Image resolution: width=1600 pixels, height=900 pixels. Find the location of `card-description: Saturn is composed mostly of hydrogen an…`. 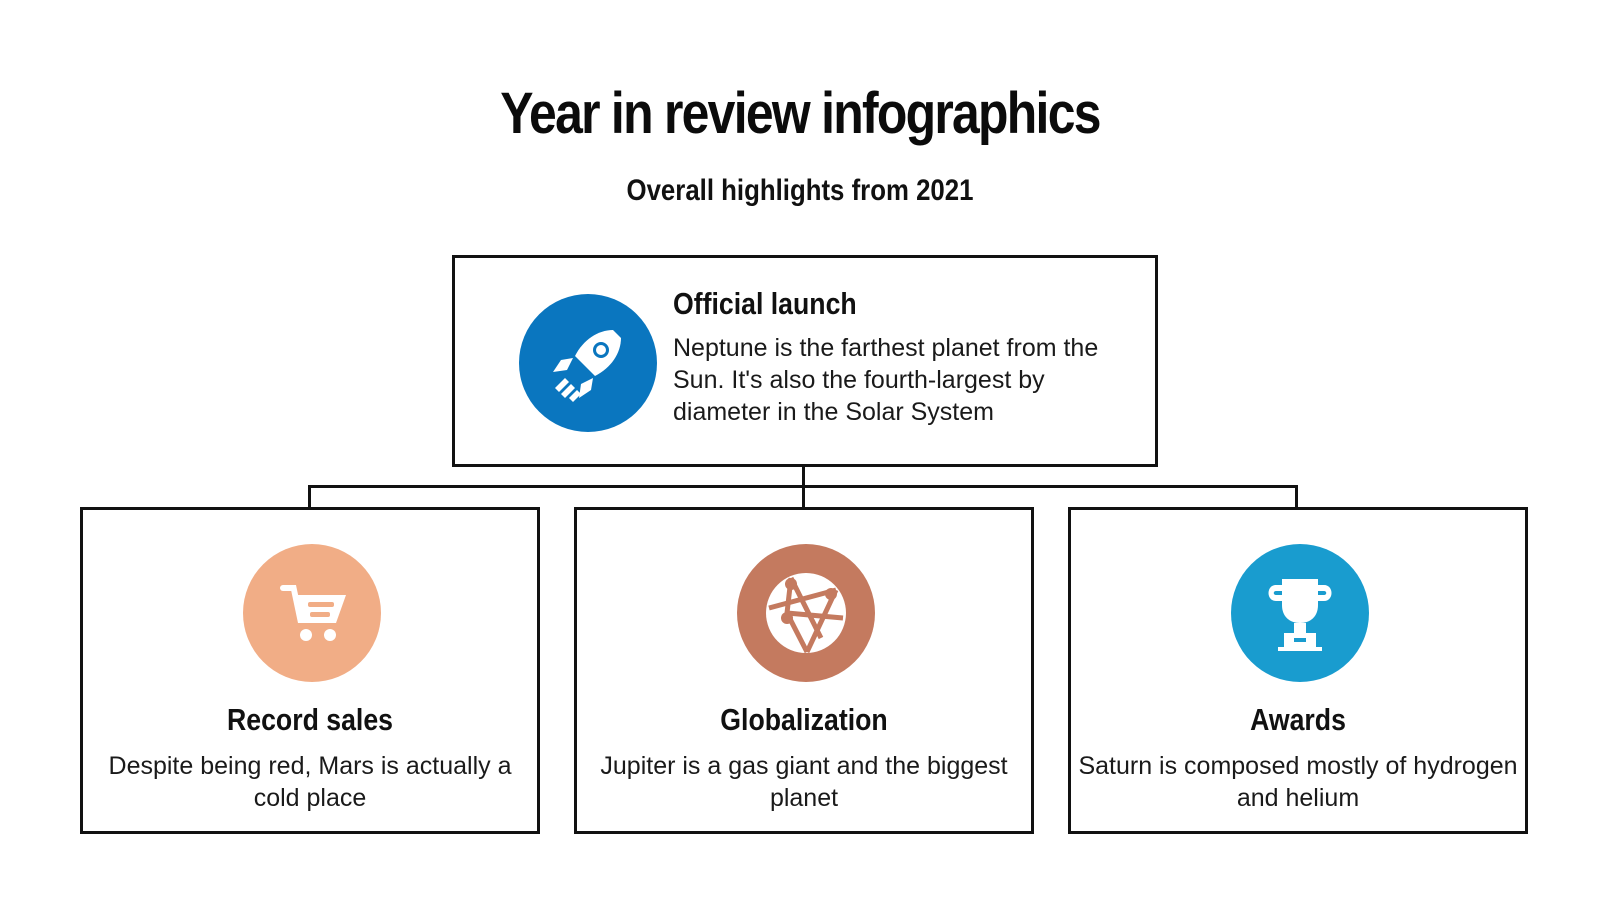

card-description: Saturn is composed mostly of hydrogen an… is located at coordinates (1298, 782).